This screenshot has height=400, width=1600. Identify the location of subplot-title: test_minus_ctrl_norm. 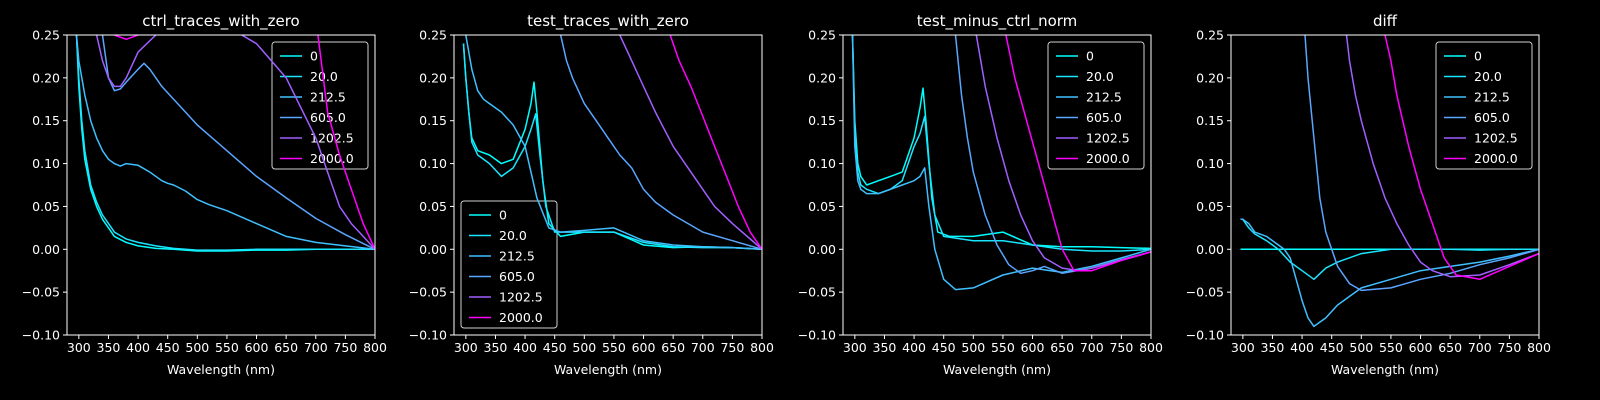
(997, 21).